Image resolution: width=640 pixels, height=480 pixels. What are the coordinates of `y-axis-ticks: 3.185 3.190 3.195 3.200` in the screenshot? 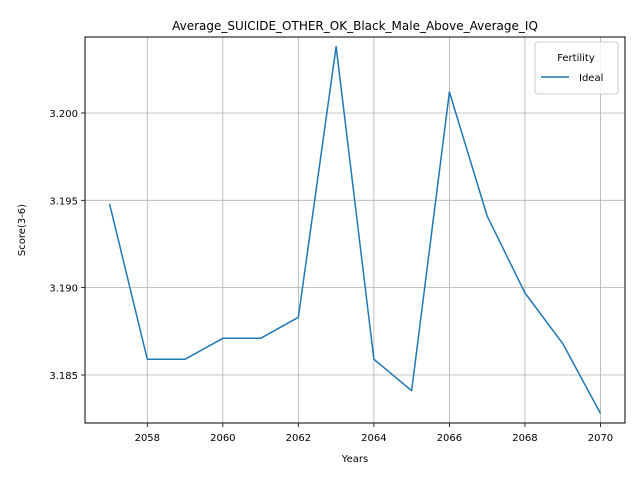 It's located at (67, 245).